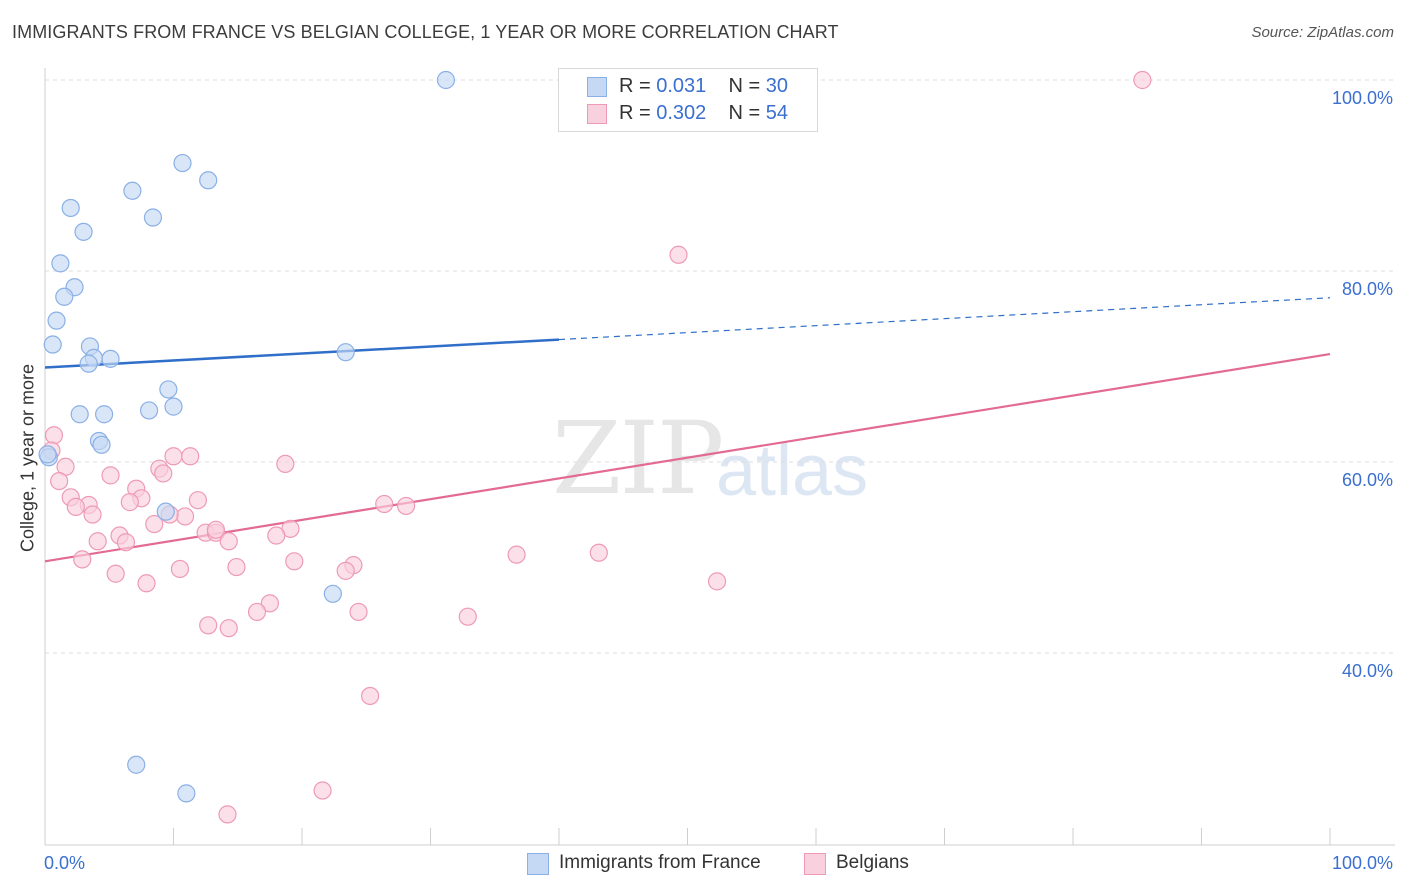  What do you see at coordinates (1367, 480) in the screenshot?
I see `y-tick-label-60: 60.0%` at bounding box center [1367, 480].